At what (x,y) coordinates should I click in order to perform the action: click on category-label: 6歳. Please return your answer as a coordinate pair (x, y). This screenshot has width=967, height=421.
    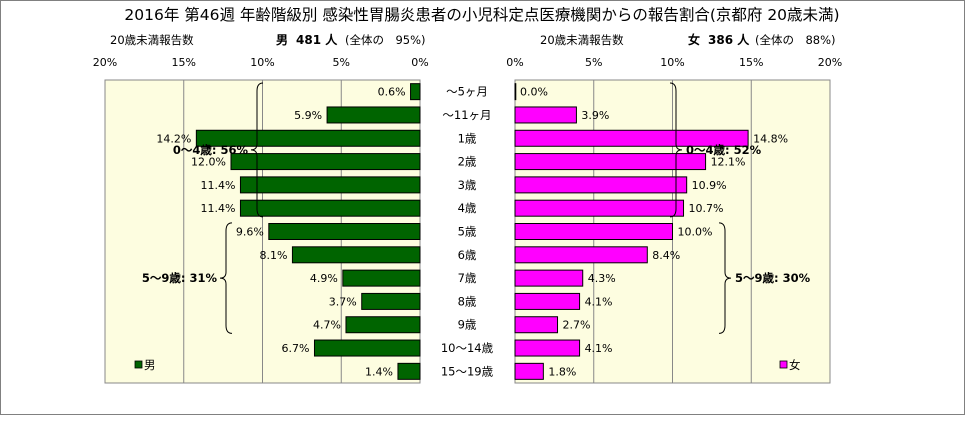
    Looking at the image, I should click on (467, 255).